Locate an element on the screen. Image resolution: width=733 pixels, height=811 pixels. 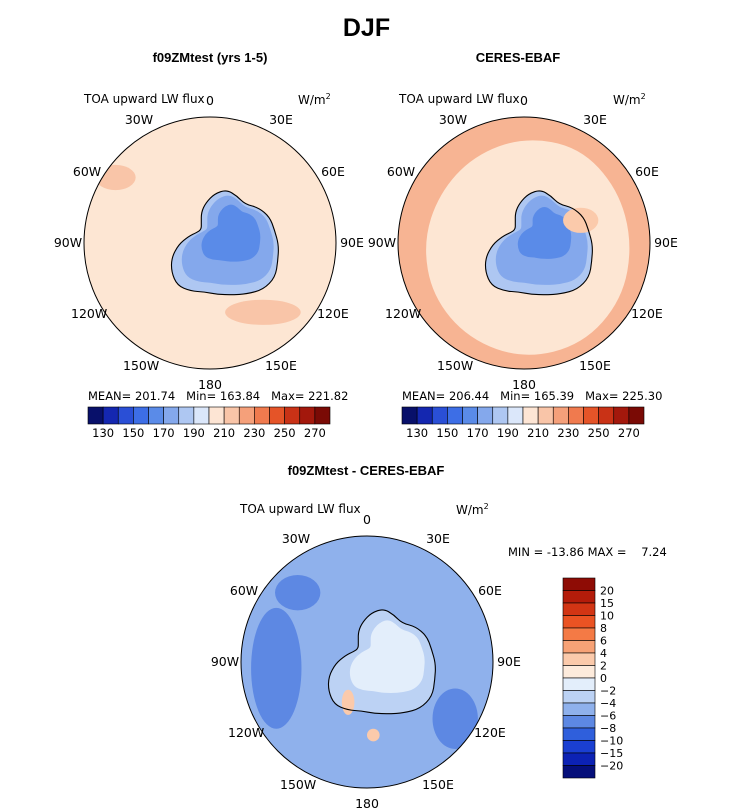
colorbar-tick-label: −10 is located at coordinates (611, 741).